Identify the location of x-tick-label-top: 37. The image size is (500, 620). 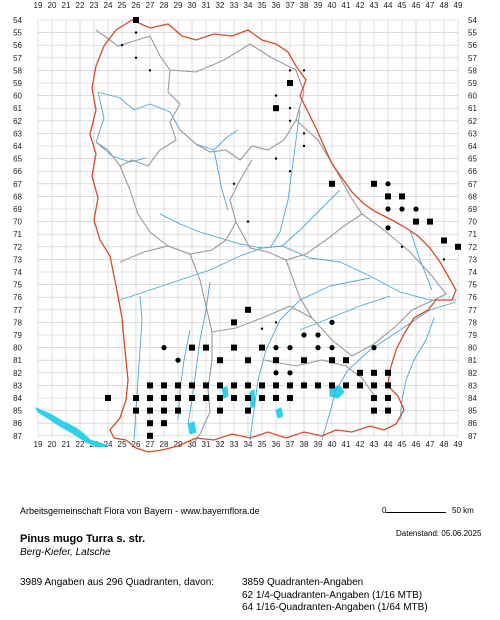
(290, 5).